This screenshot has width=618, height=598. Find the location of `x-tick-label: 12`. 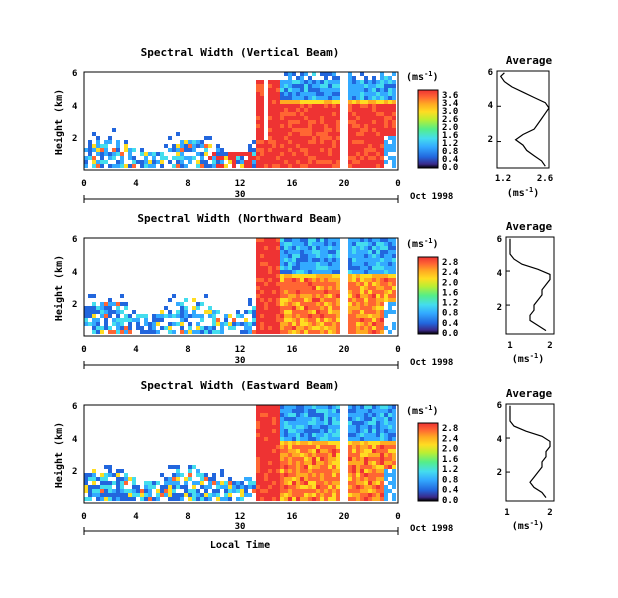

x-tick-label: 12 is located at coordinates (240, 517).